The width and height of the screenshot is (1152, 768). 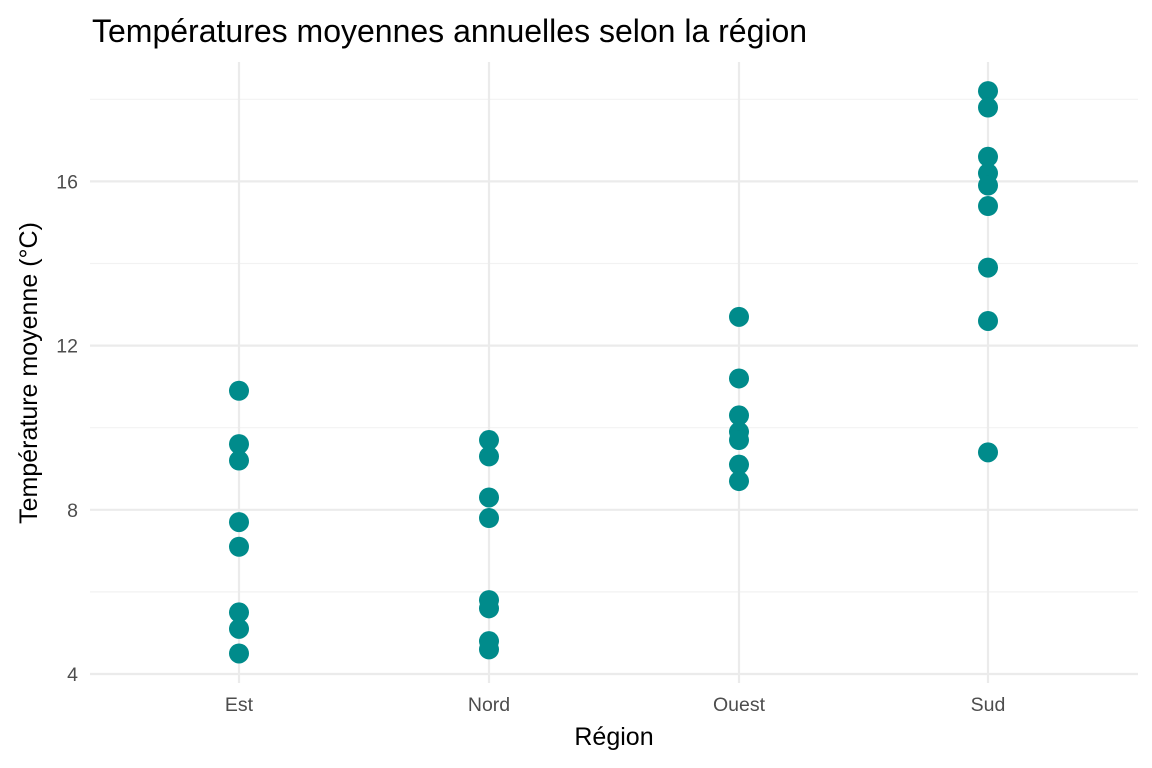 What do you see at coordinates (615, 705) in the screenshot?
I see `x-axis-ticks: Est Nord Ouest Sud` at bounding box center [615, 705].